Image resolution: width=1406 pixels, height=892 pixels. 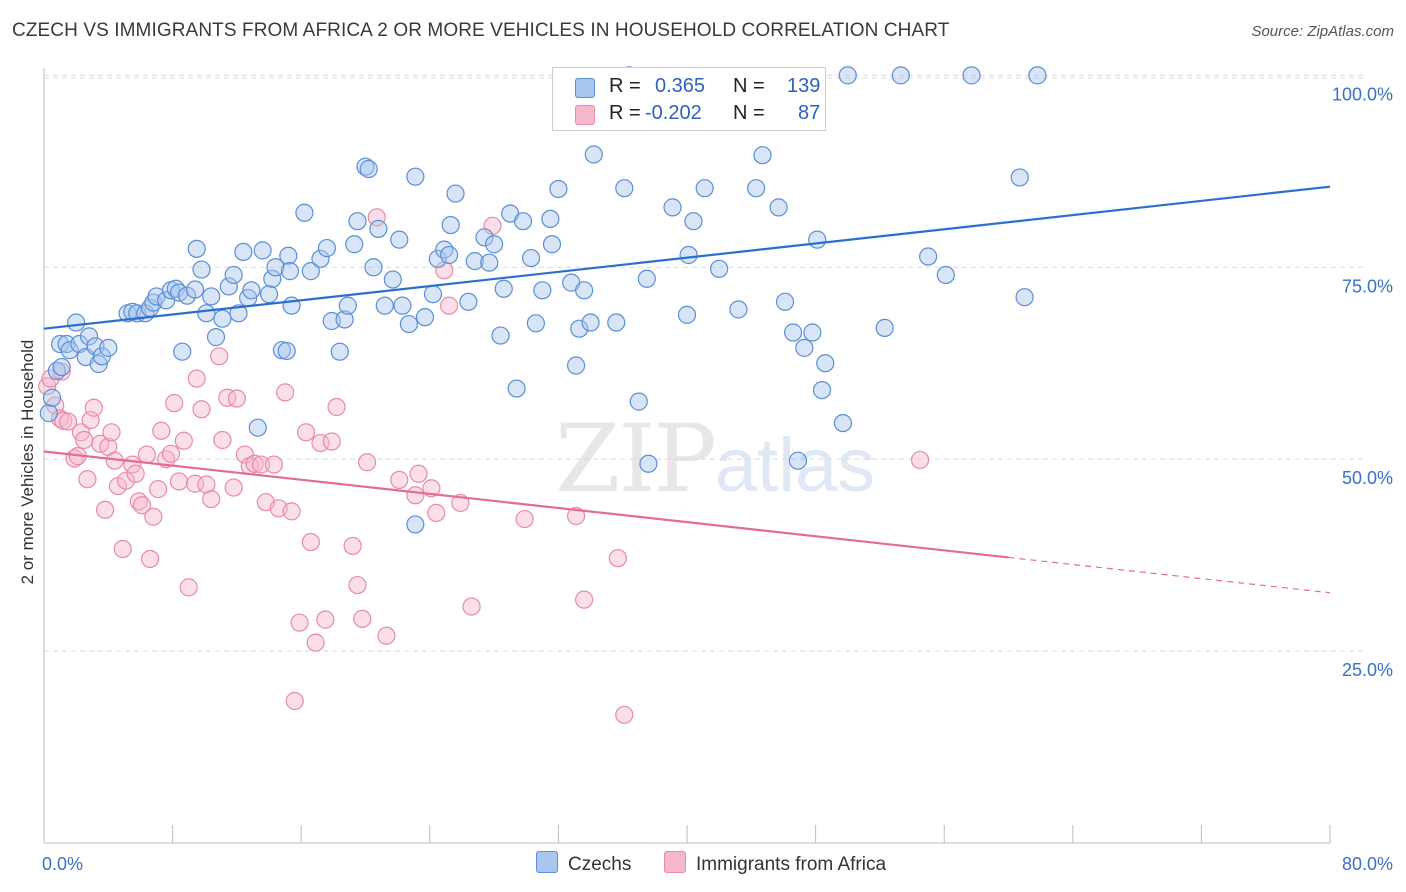 I want to click on y-tick-label: 50.0%, so click(x=1367, y=478).